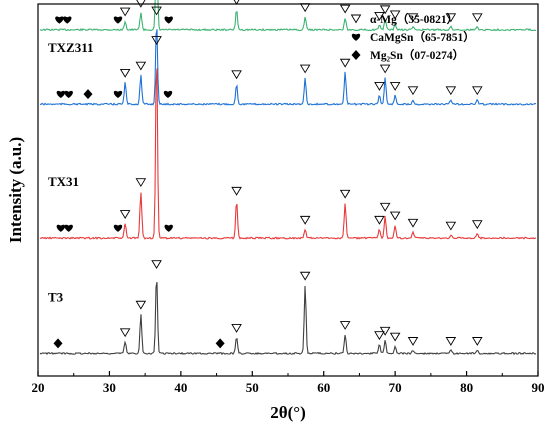 This screenshot has height=429, width=550. What do you see at coordinates (323, 387) in the screenshot?
I see `x-tick-label: 60` at bounding box center [323, 387].